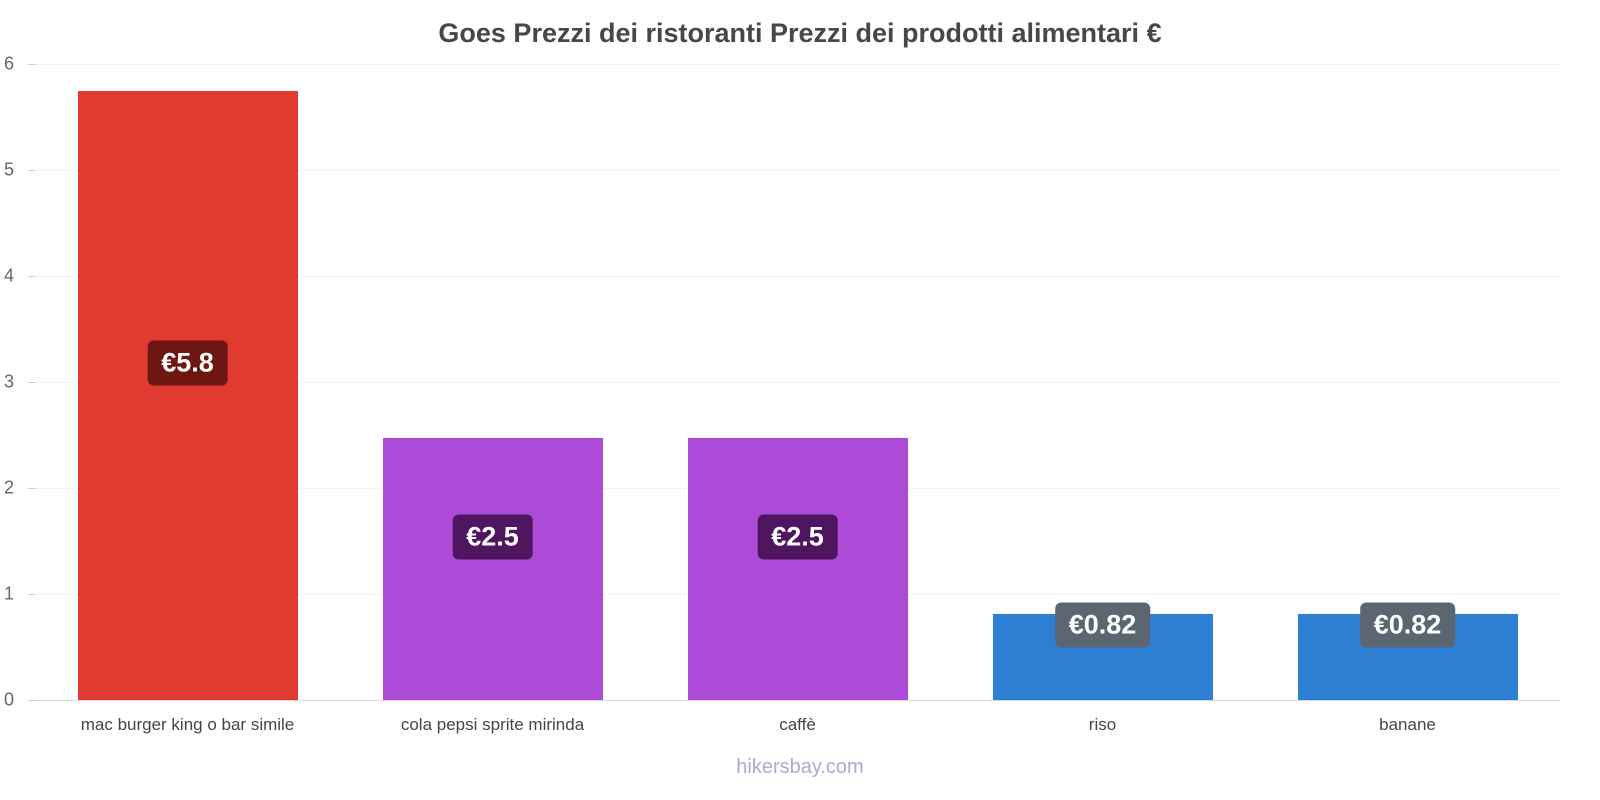  I want to click on y-tick-label-5: 5, so click(9, 169).